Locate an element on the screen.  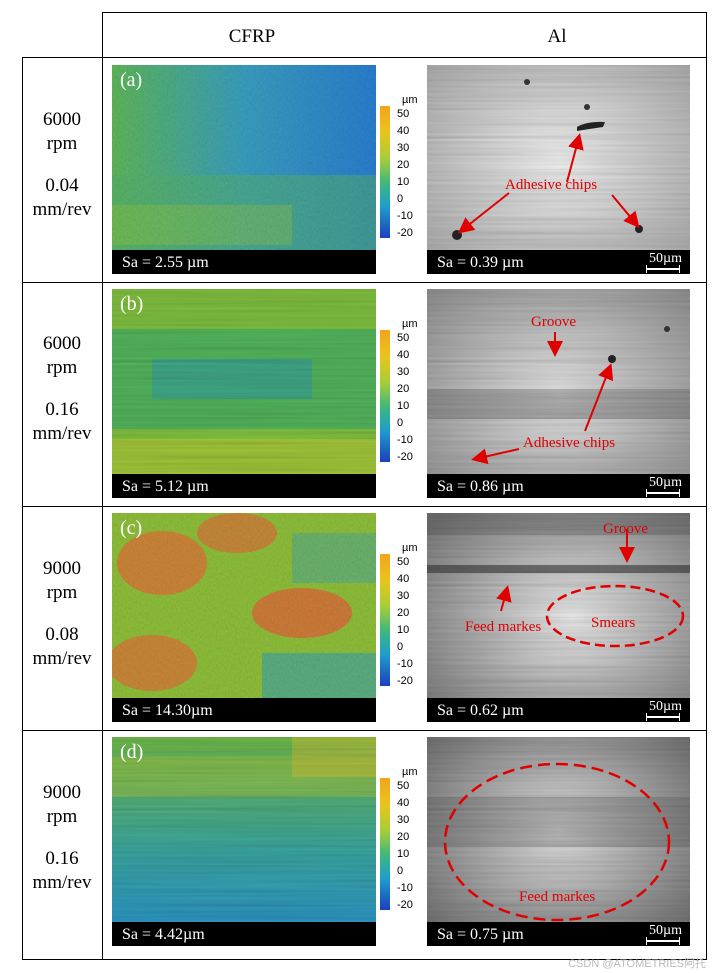
row-label-a: 6000 rpm 0.04 mm/rev is located at coordinates (62, 165).